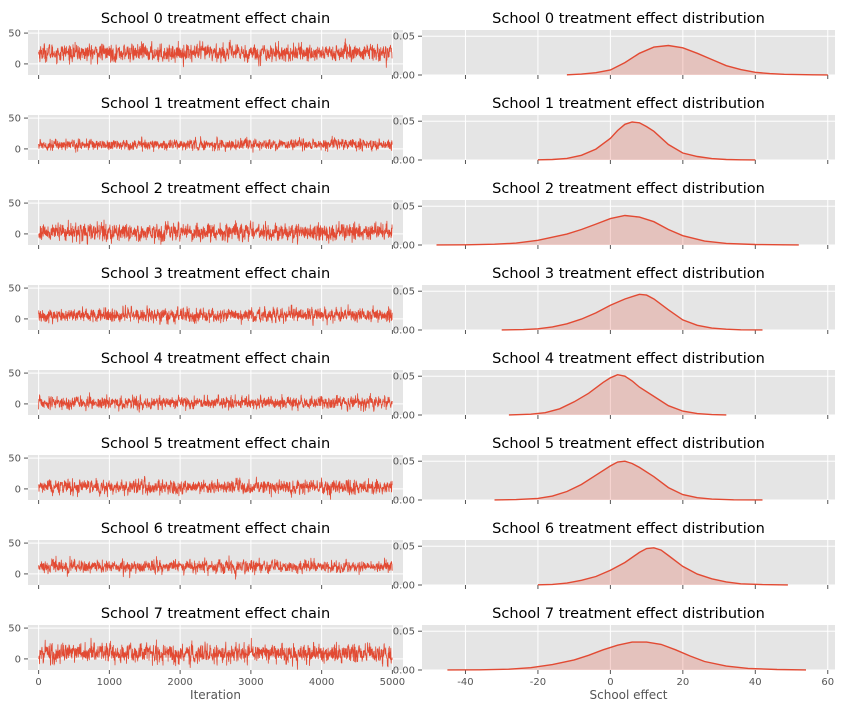 The width and height of the screenshot is (856, 712). What do you see at coordinates (755, 682) in the screenshot?
I see `x-tick-label: 40` at bounding box center [755, 682].